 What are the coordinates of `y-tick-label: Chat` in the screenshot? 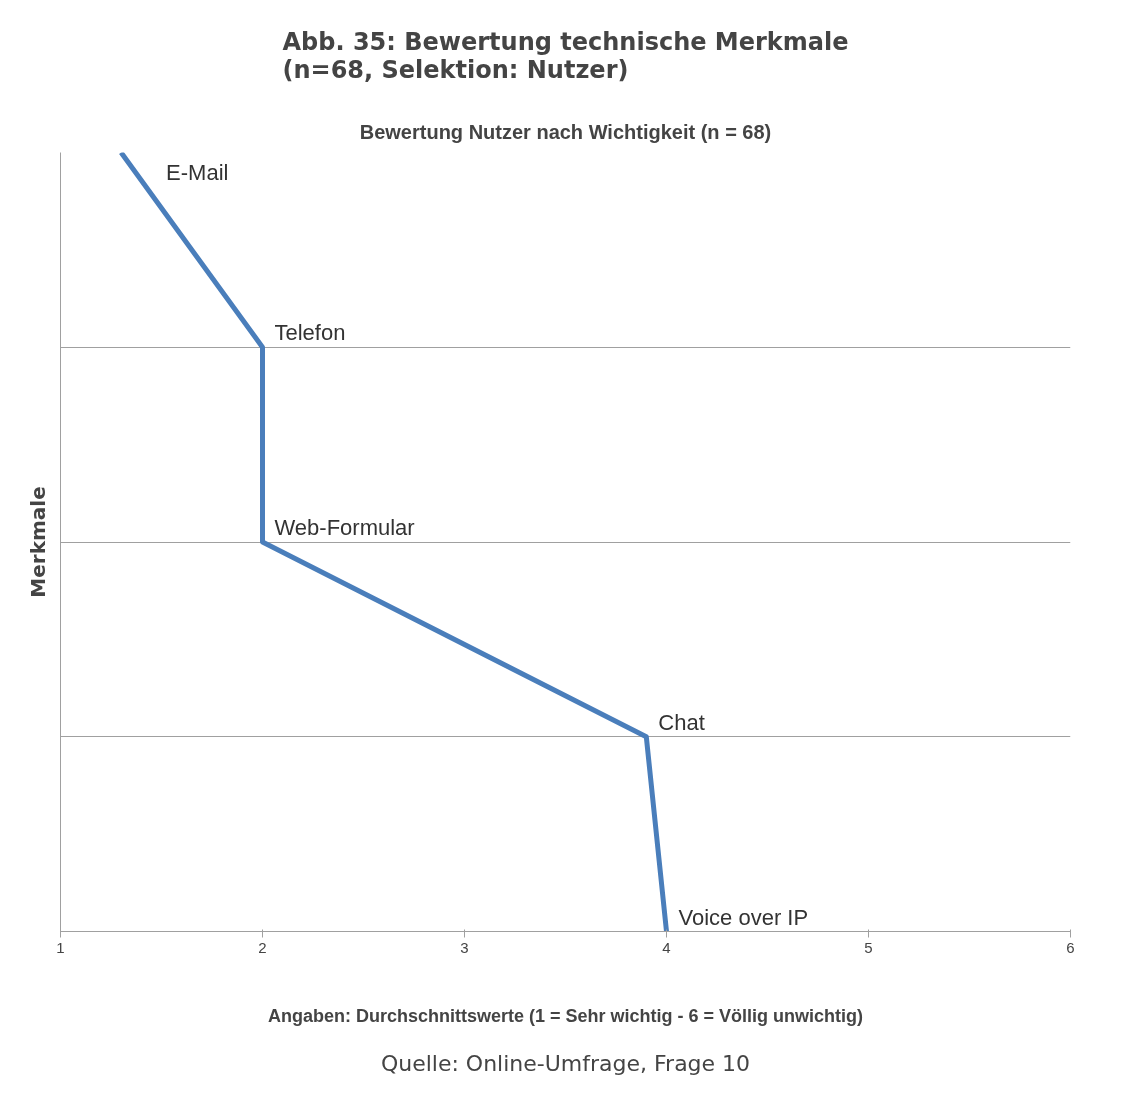 It's located at (681, 722).